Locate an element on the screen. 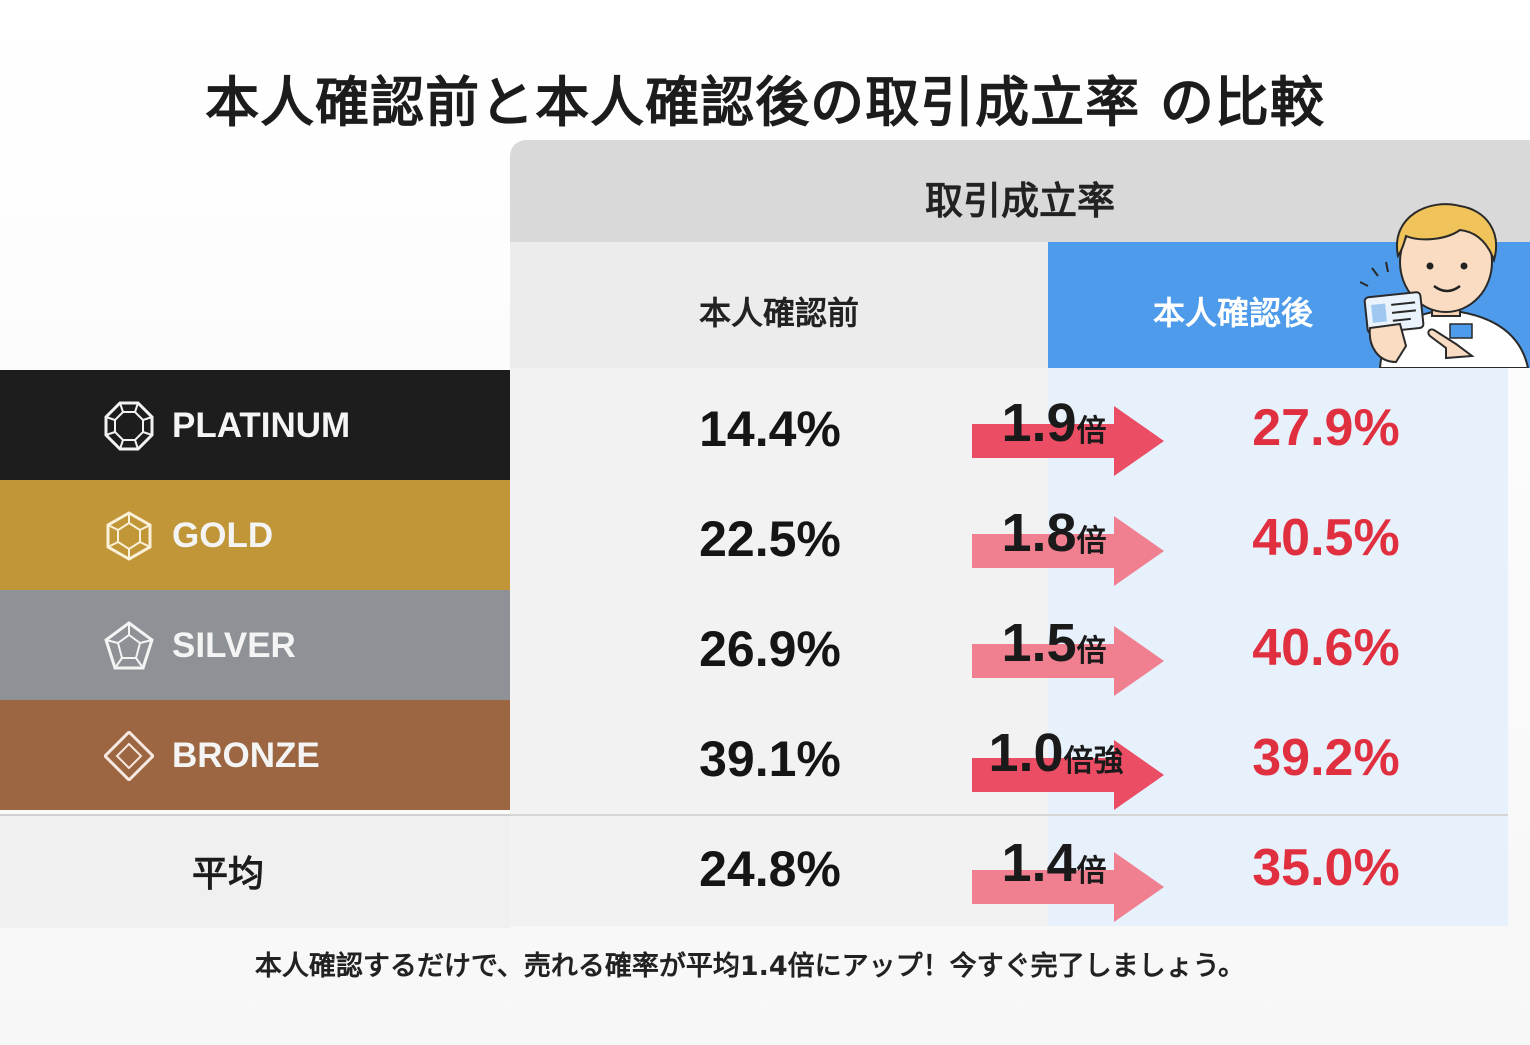 Image resolution: width=1530 pixels, height=1045 pixels. increase-arrow-gold is located at coordinates (1068, 551).